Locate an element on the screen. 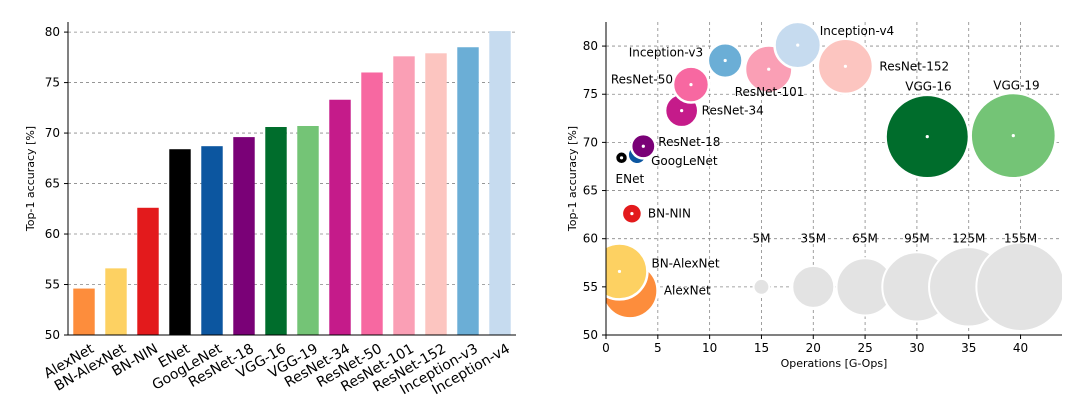 The image size is (1085, 404). size-legend-label: 5M is located at coordinates (761, 239).